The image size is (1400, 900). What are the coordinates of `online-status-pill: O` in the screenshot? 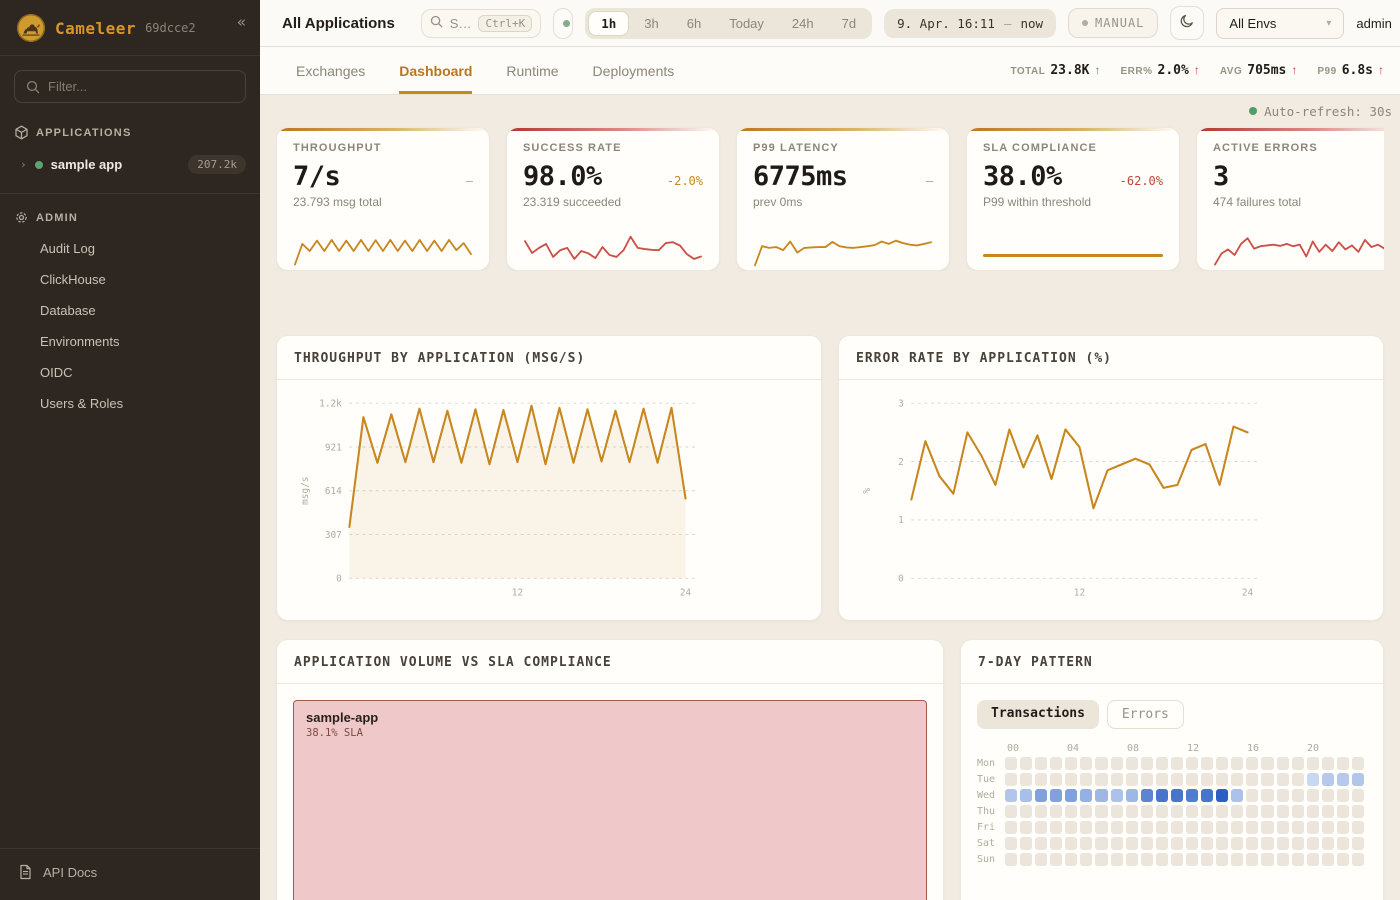 It's located at (563, 23).